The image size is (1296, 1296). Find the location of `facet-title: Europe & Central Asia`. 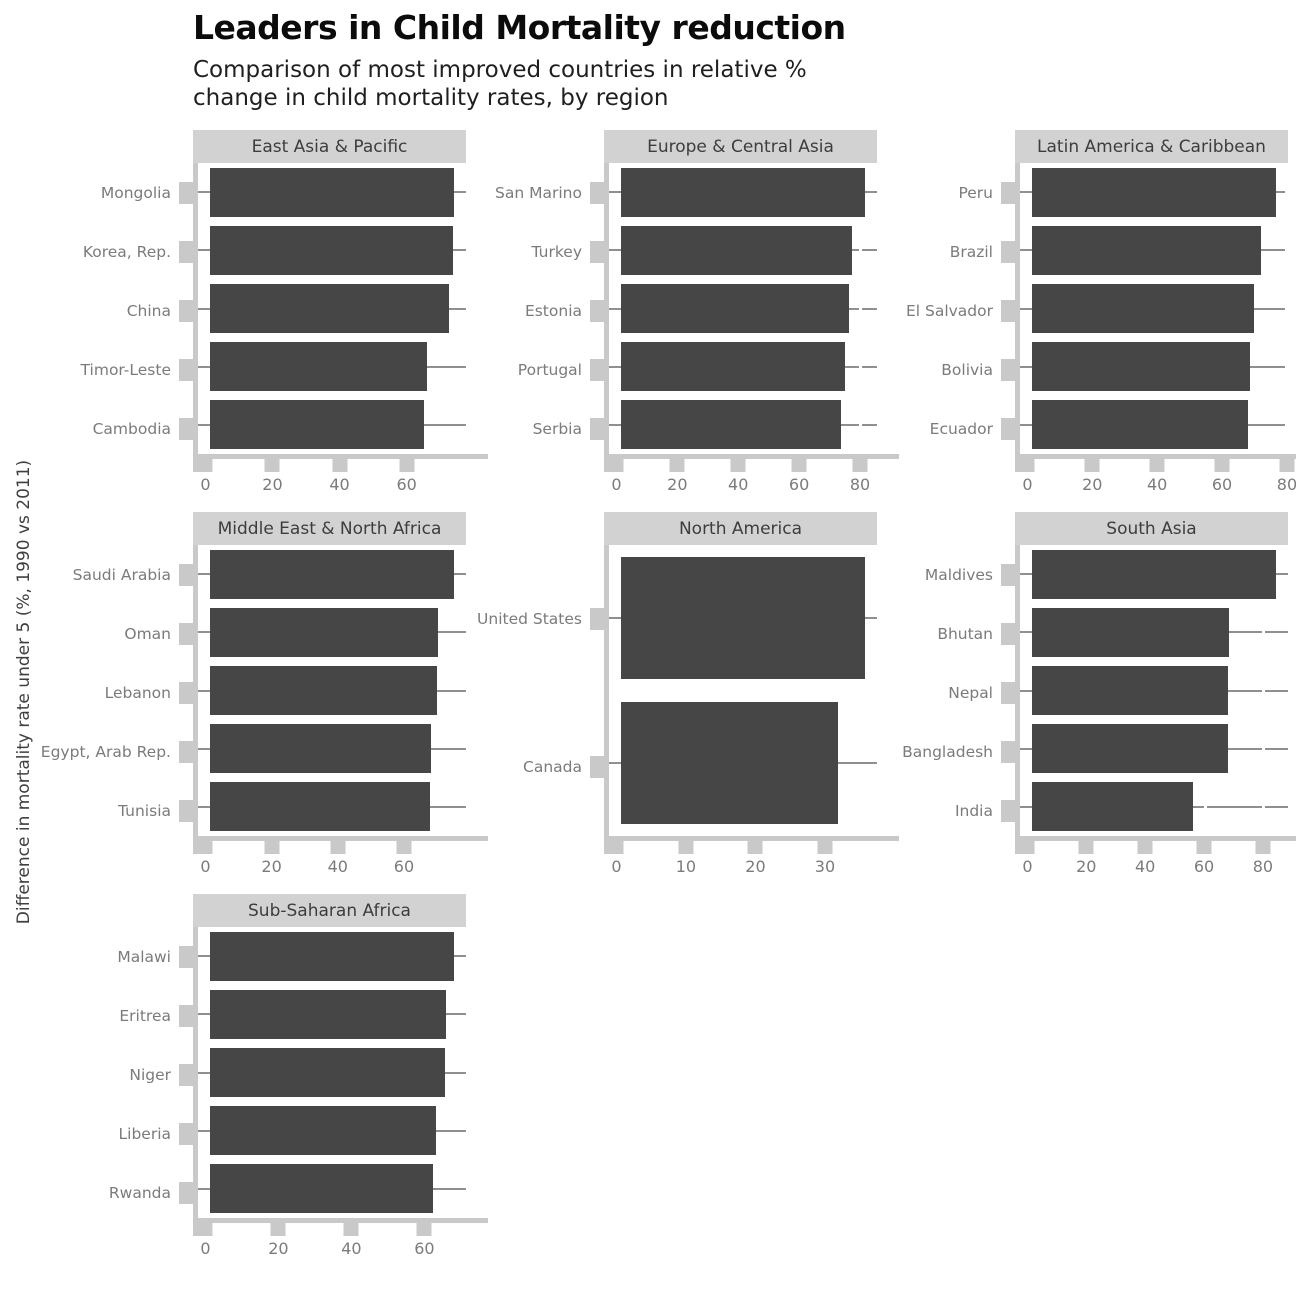

facet-title: Europe & Central Asia is located at coordinates (740, 146).